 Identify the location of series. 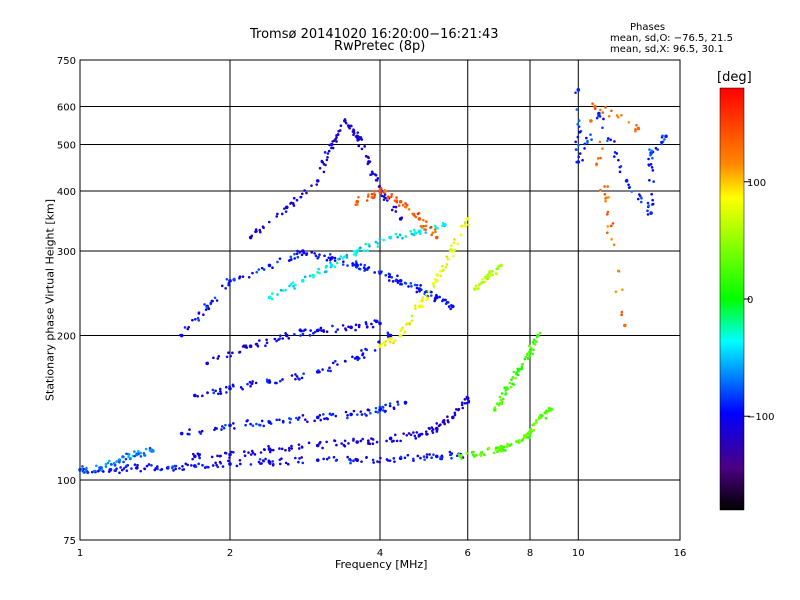
(326, 179).